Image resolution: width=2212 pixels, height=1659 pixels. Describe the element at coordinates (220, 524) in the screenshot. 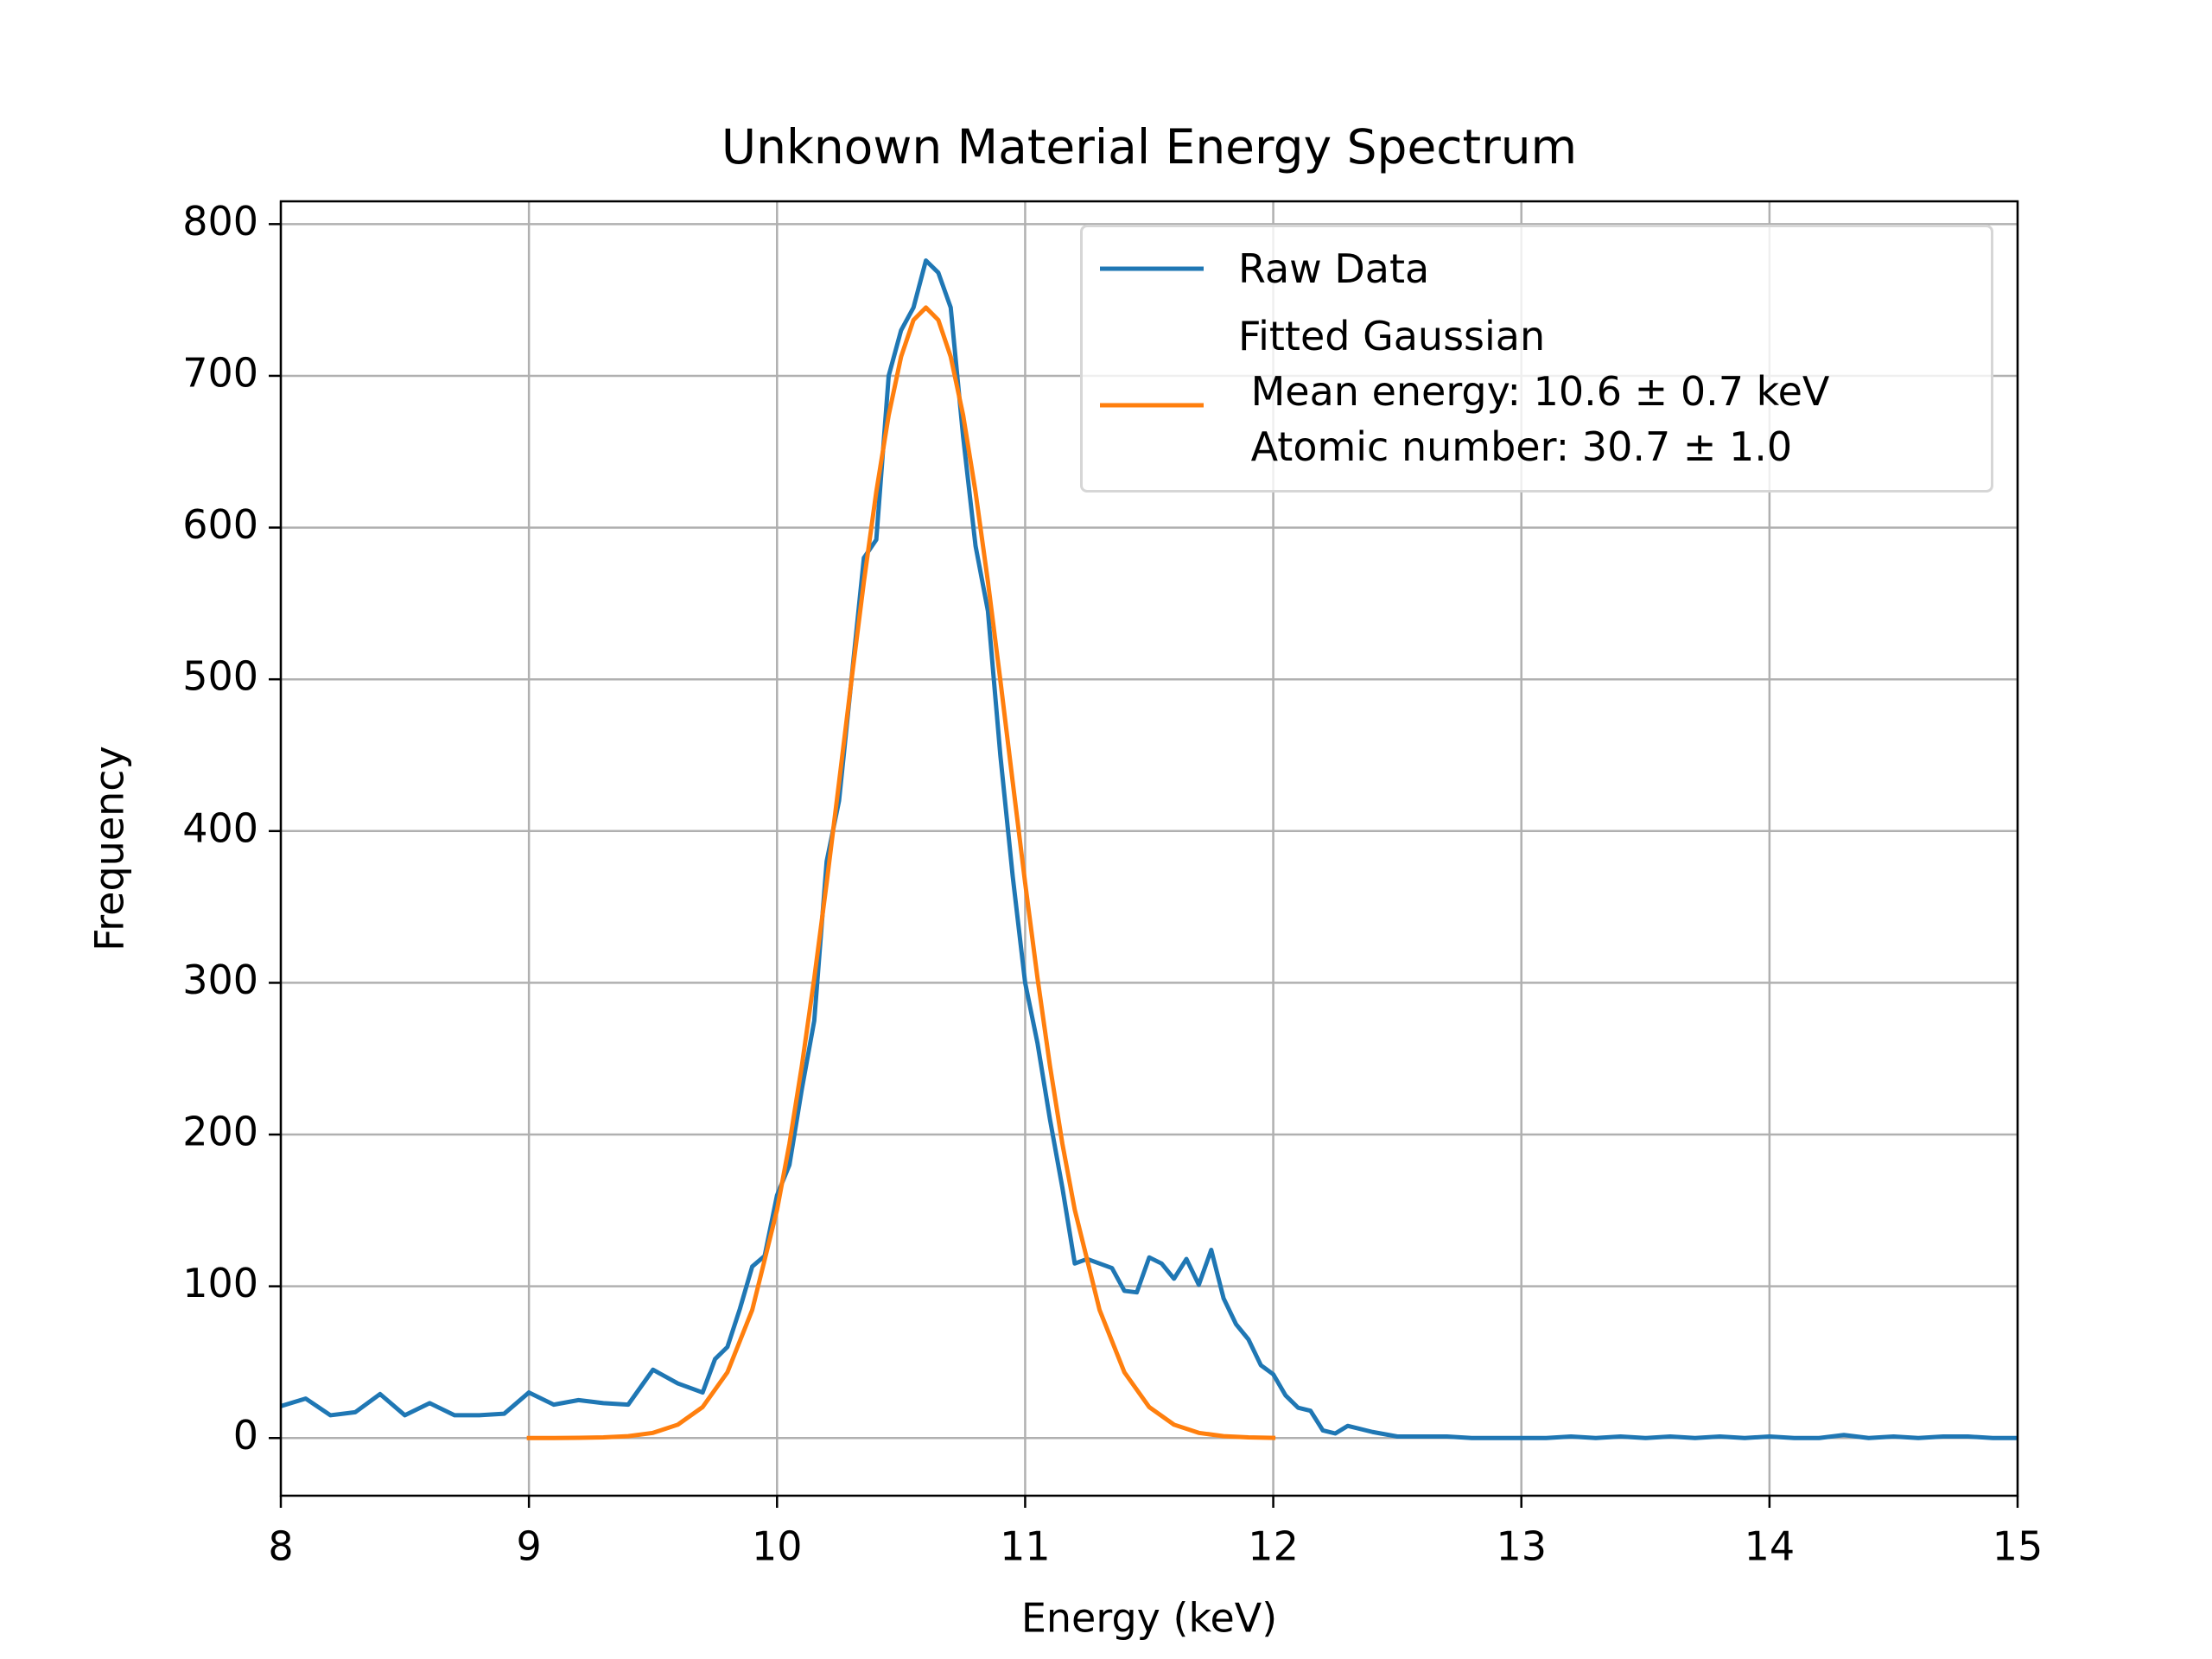

I see `y-tick-label: 600` at that location.